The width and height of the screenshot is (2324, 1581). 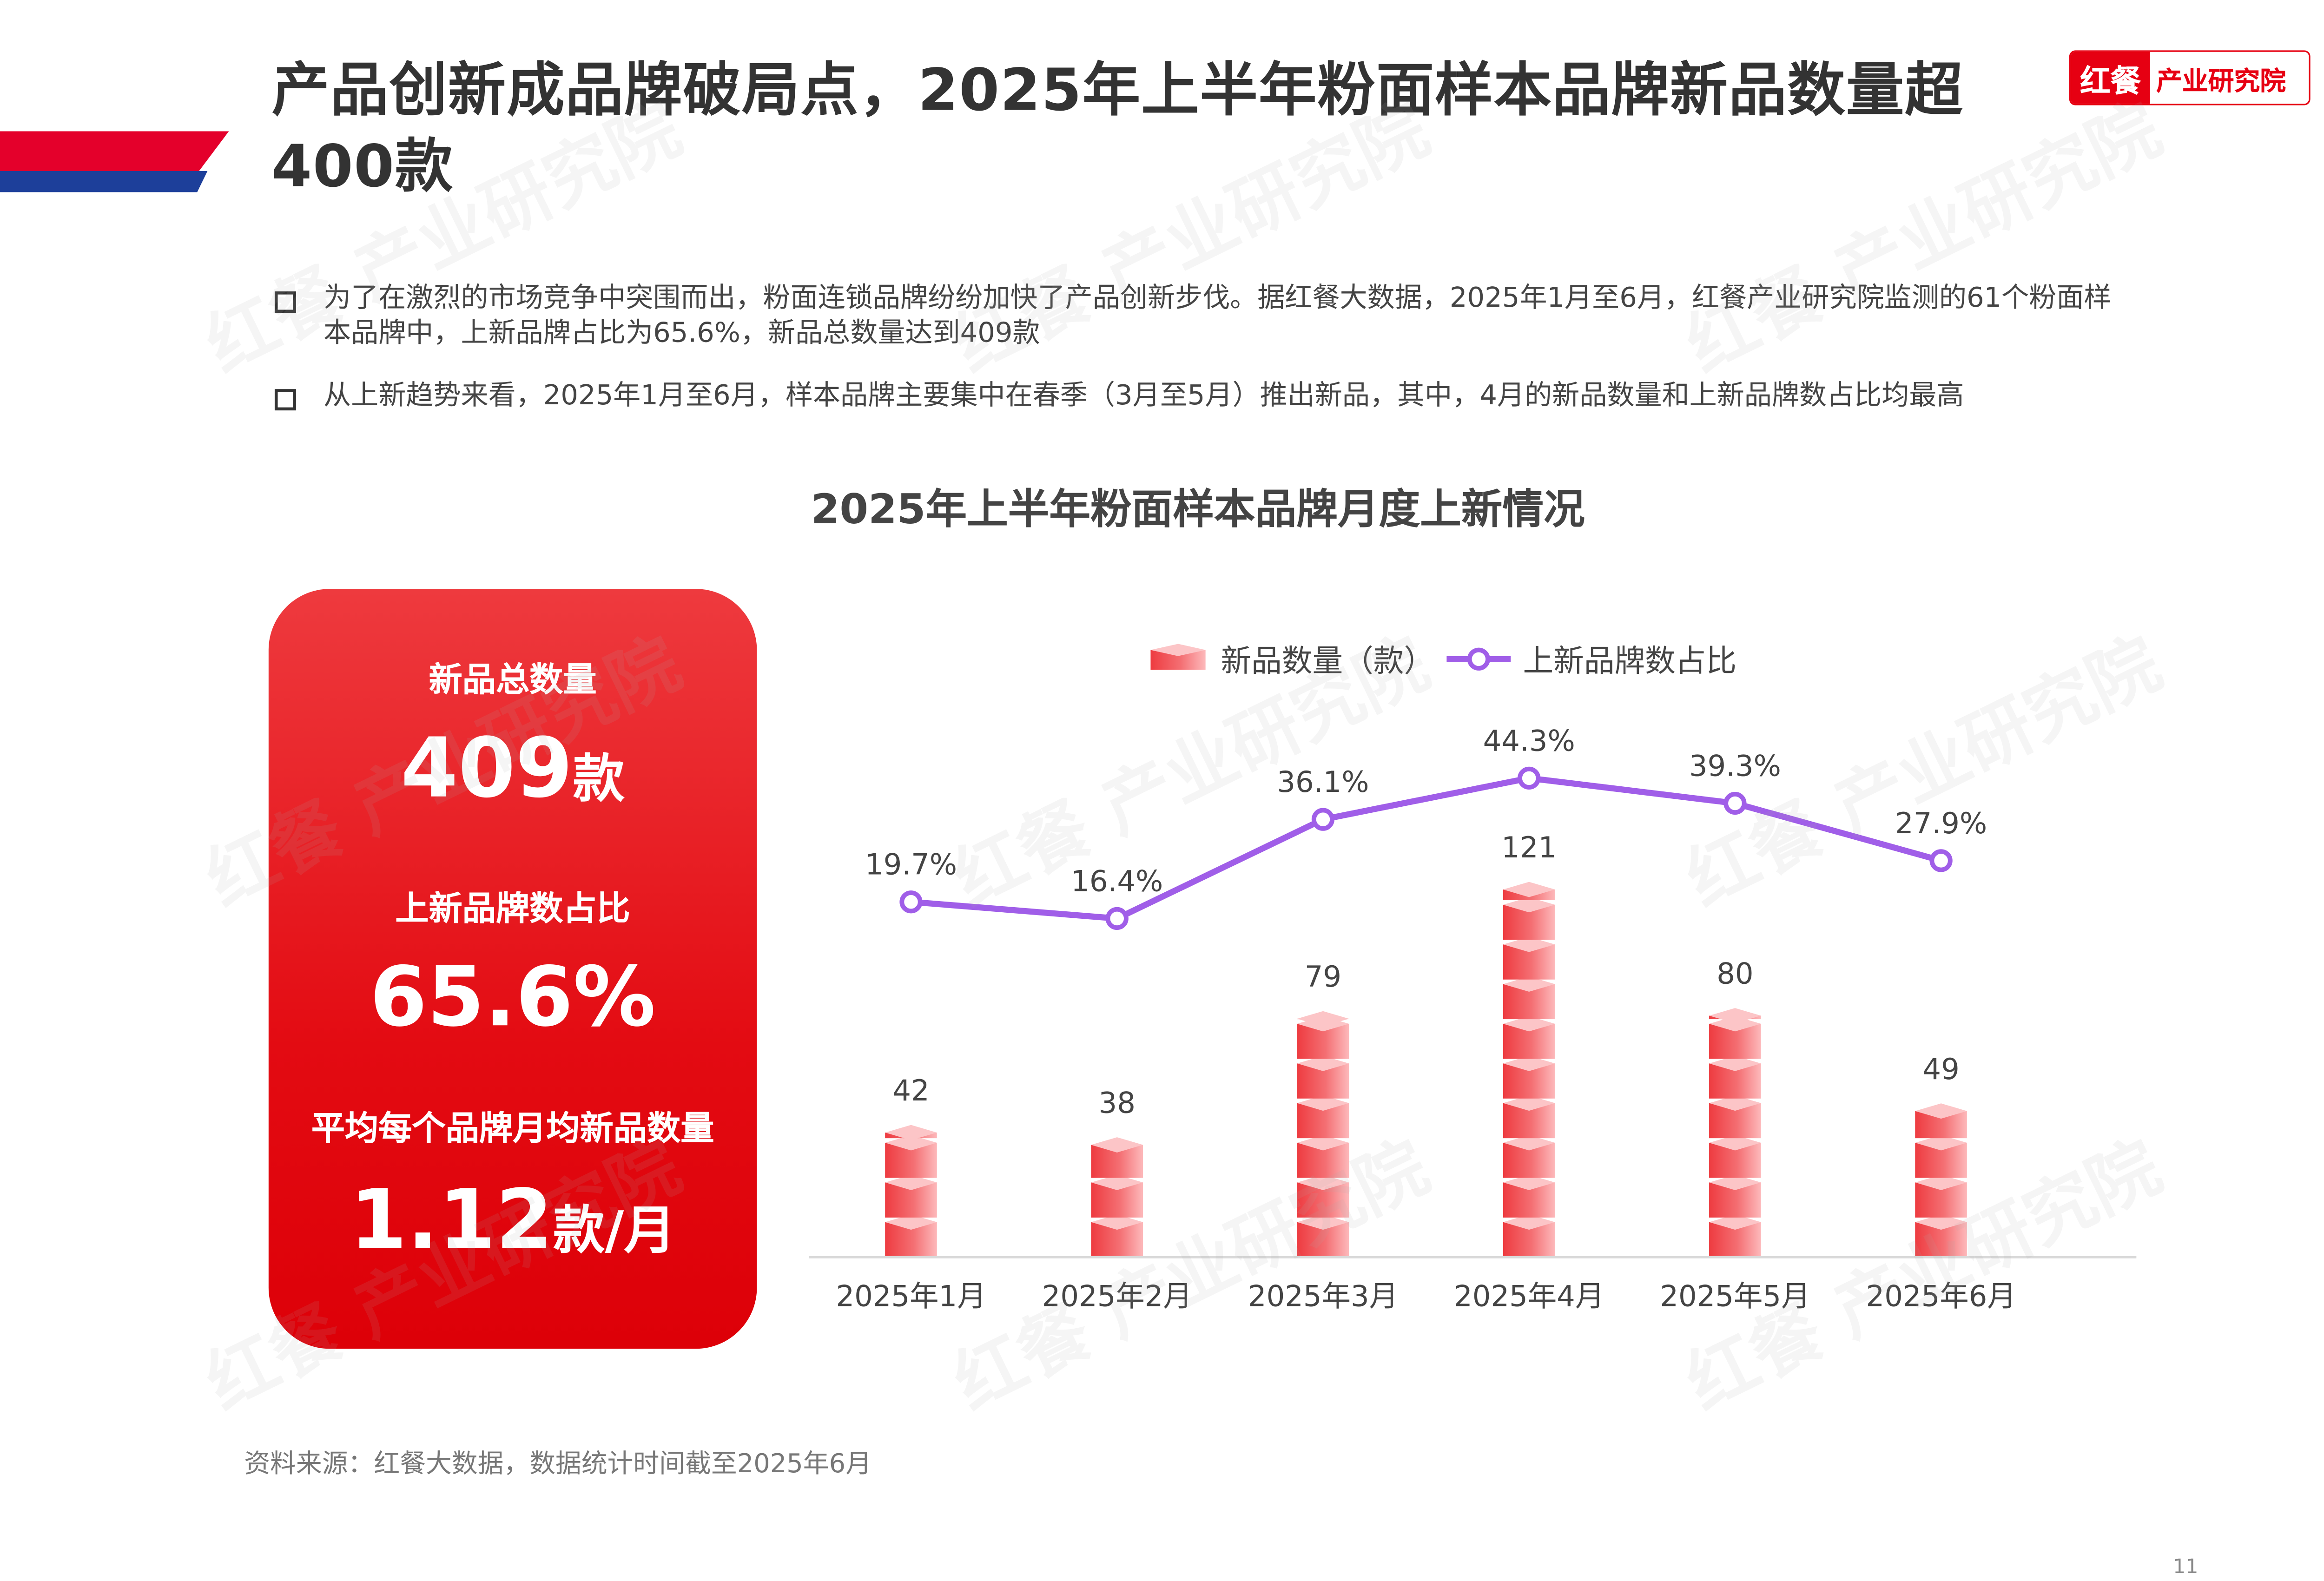 I want to click on x-tick-label: 2025年5月, so click(x=1735, y=1296).